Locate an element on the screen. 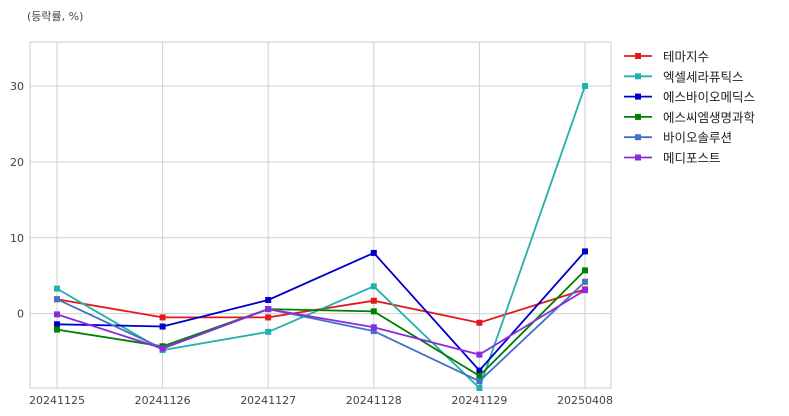 Image resolution: width=789 pixels, height=416 pixels. y-tick-label: 10 is located at coordinates (17, 238).